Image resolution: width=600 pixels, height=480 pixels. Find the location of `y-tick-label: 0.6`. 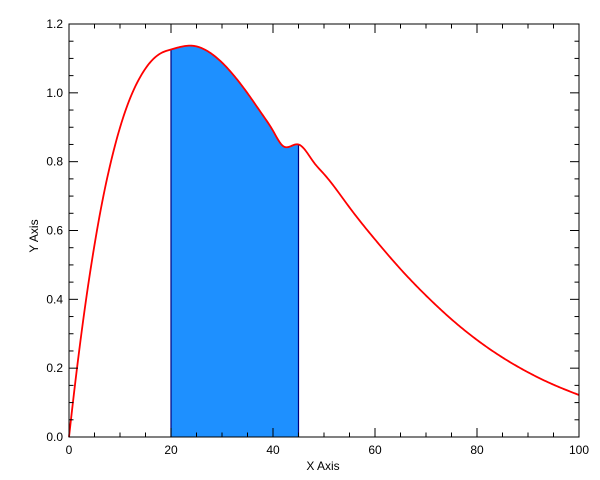

y-tick-label: 0.6 is located at coordinates (54, 231).